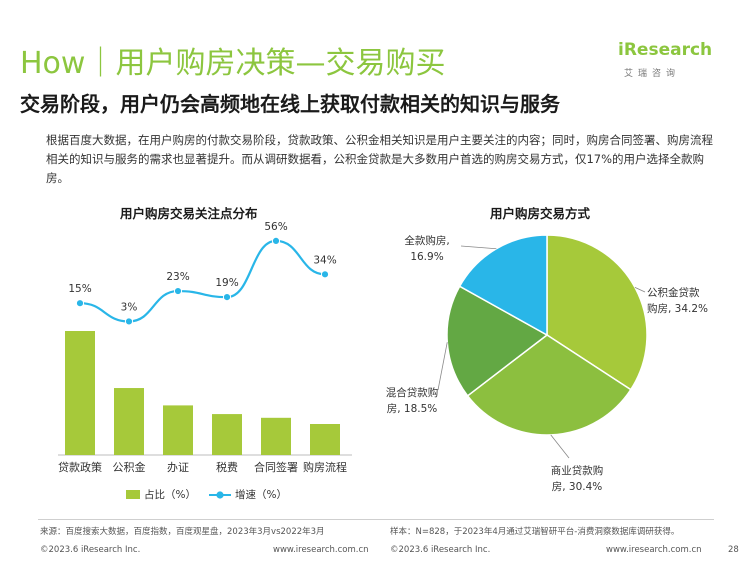 The width and height of the screenshot is (750, 563). Describe the element at coordinates (665, 50) in the screenshot. I see `logo-word: iResearch` at that location.